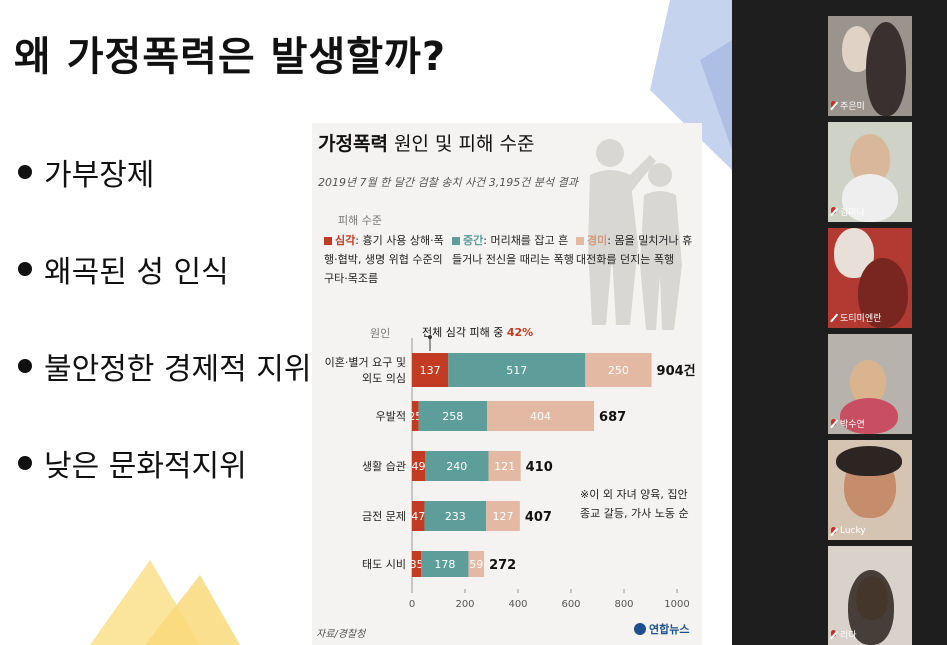  I want to click on participant-name-label: 도티미엔란, so click(855, 317).